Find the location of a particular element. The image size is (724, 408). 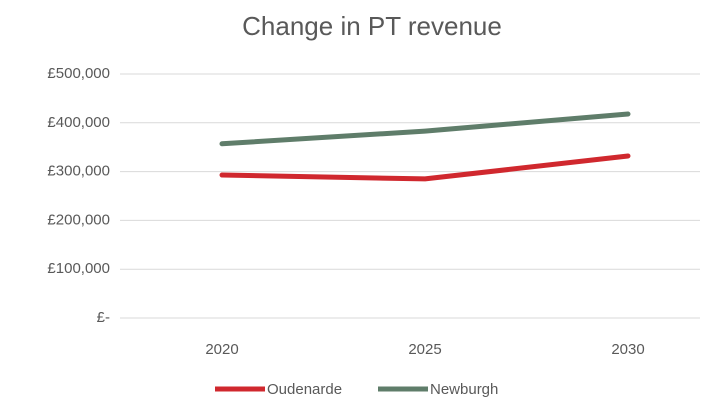

x-tick-label: 2030 is located at coordinates (627, 349).